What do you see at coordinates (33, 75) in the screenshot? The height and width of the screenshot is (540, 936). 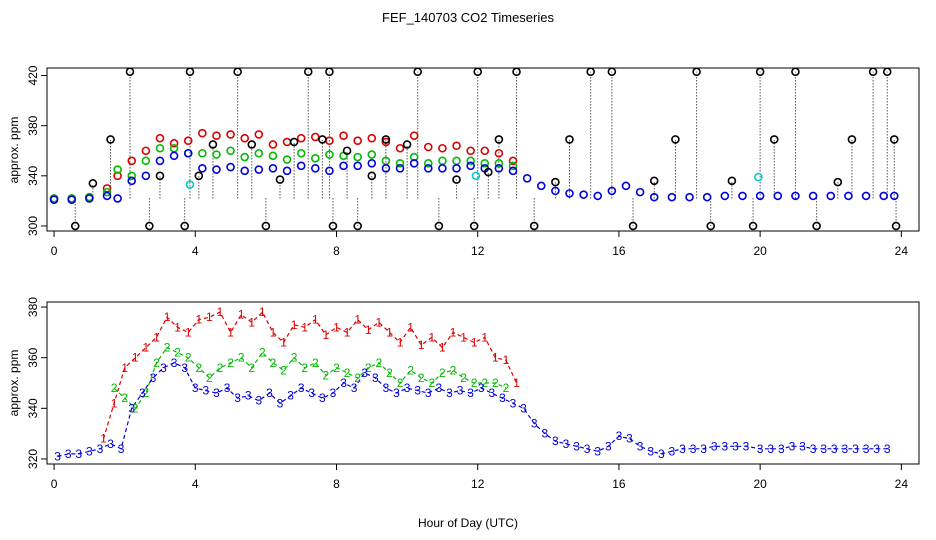 I see `top-y-tick-label: 420` at bounding box center [33, 75].